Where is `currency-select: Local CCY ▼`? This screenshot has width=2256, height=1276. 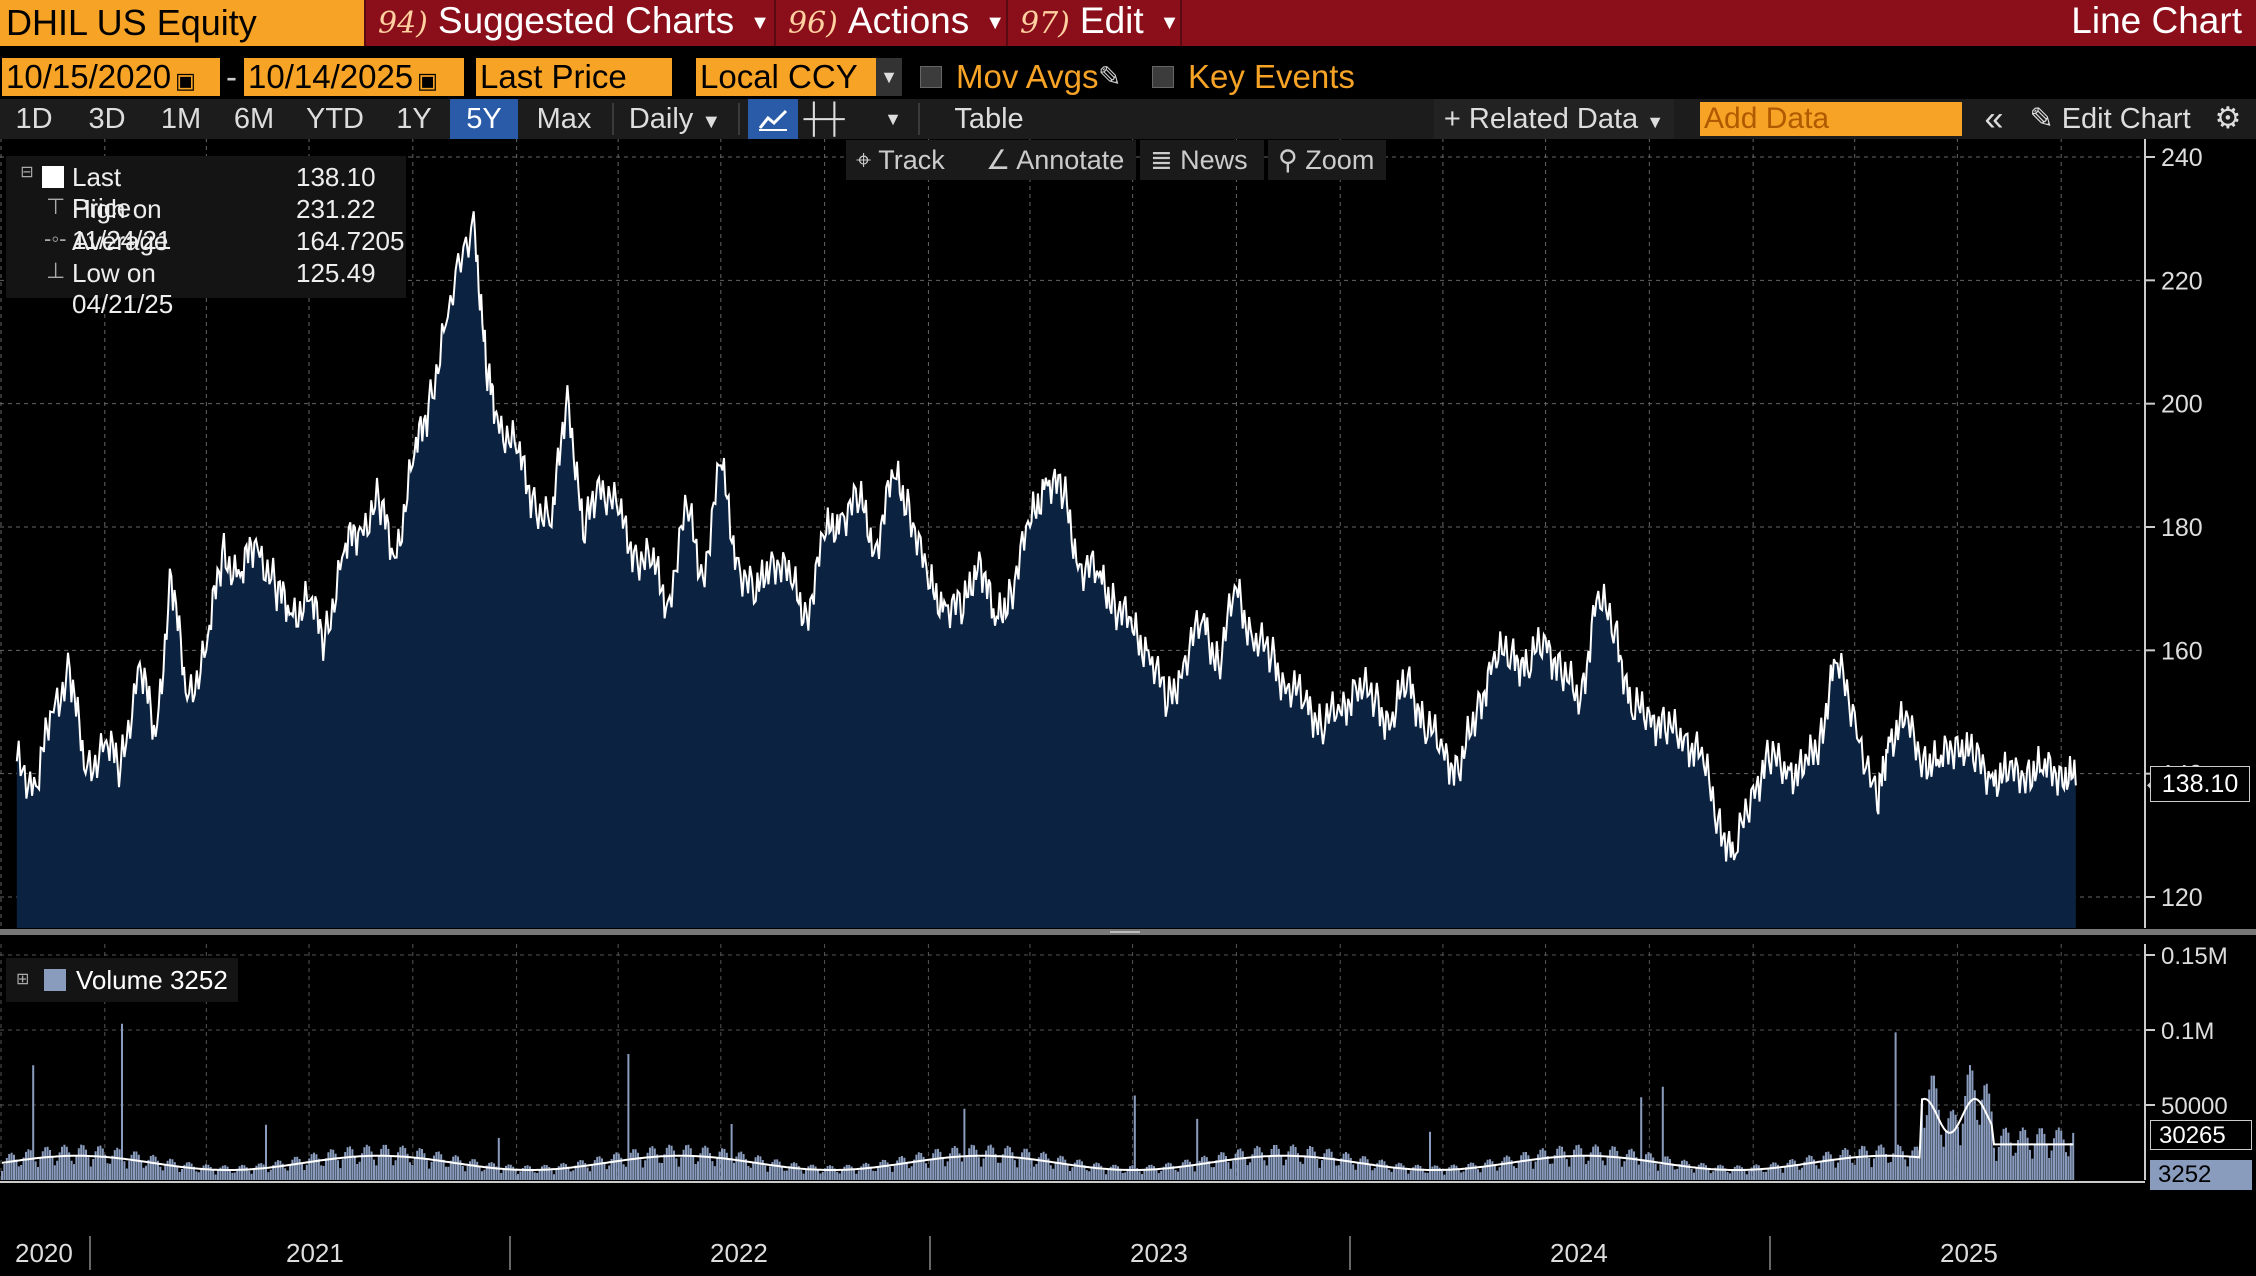 currency-select: Local CCY ▼ is located at coordinates (799, 77).